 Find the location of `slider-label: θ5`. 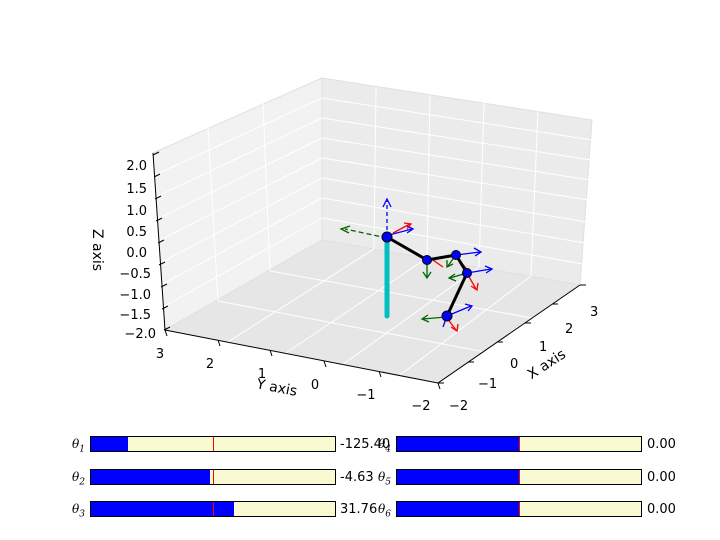

slider-label: θ5 is located at coordinates (384, 479).